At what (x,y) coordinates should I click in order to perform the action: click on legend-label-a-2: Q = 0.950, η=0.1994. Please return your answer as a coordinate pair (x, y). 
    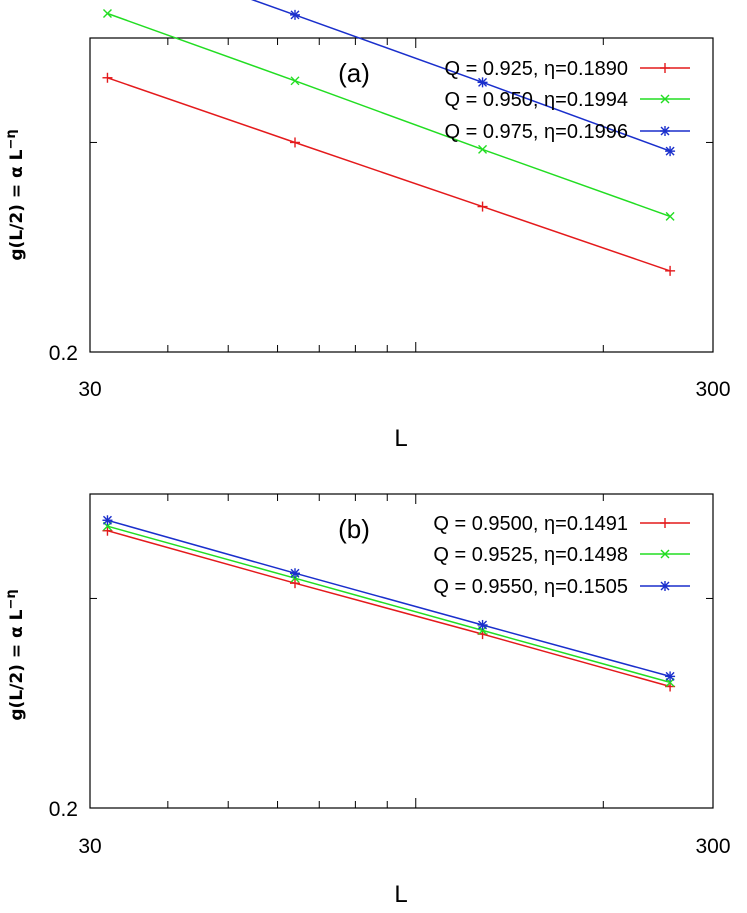
    Looking at the image, I should click on (537, 100).